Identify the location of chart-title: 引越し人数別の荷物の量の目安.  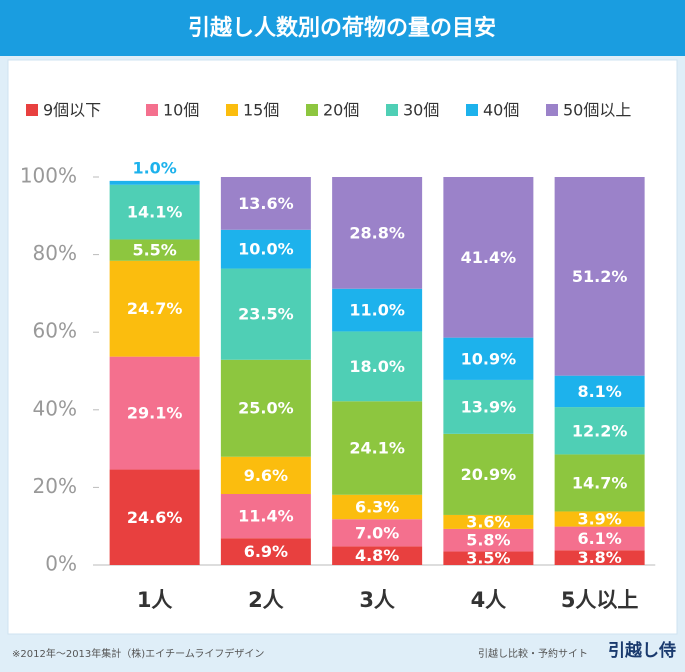
(342, 28).